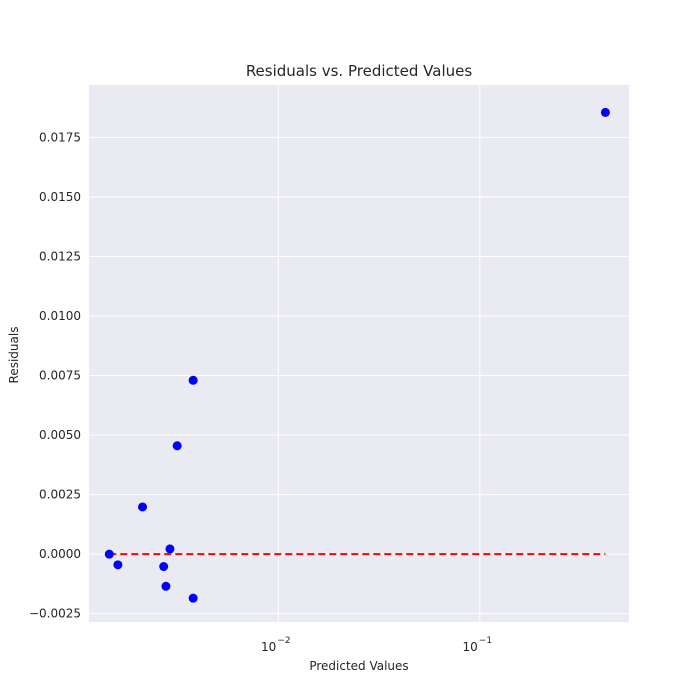 This screenshot has height=700, width=700. Describe the element at coordinates (60, 435) in the screenshot. I see `y-tick-label: 0.0050` at that location.